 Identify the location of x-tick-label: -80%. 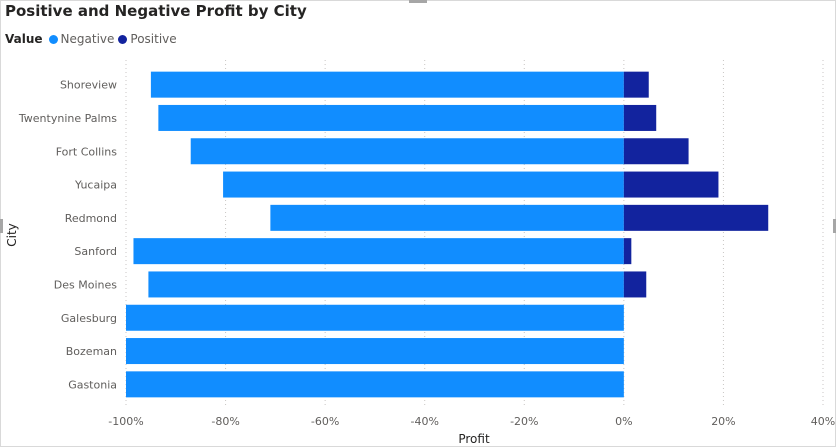
(225, 421).